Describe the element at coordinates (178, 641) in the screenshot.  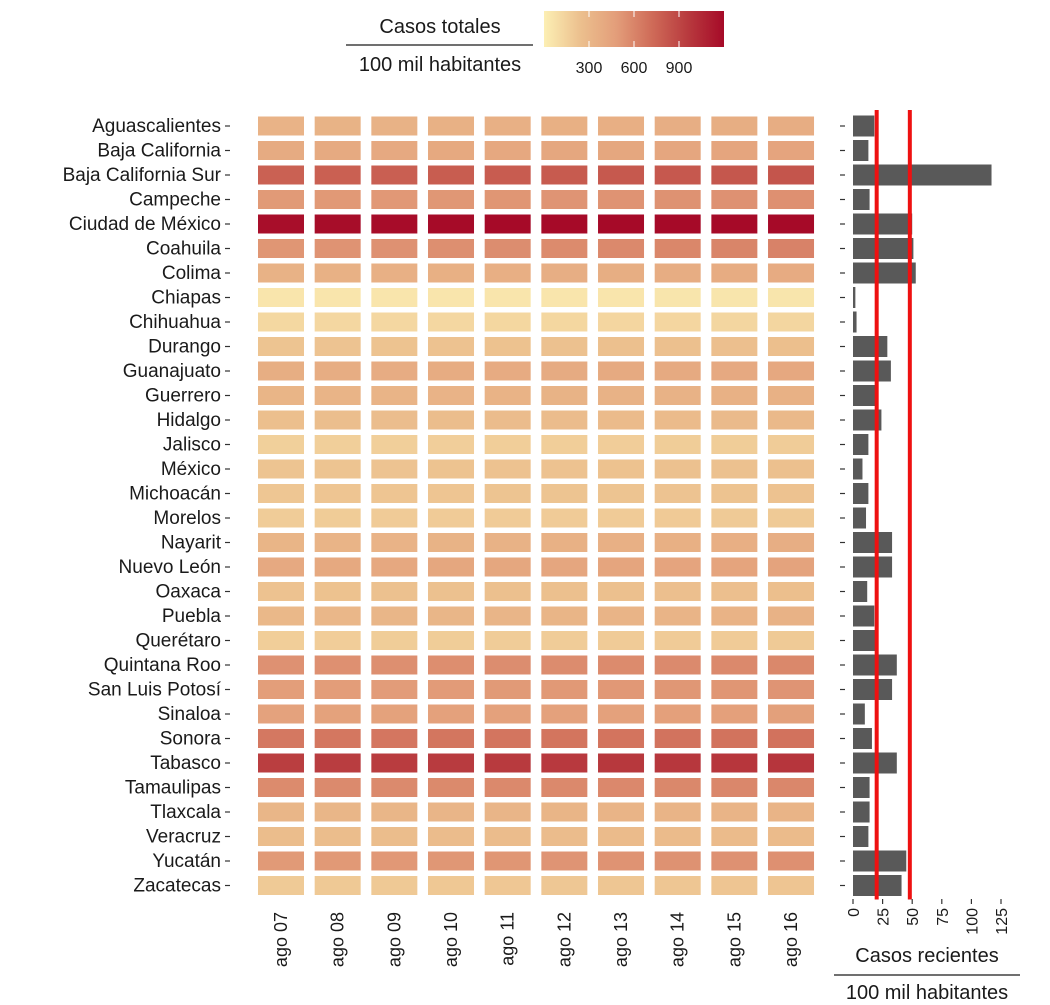
I see `row-label: Querétaro` at that location.